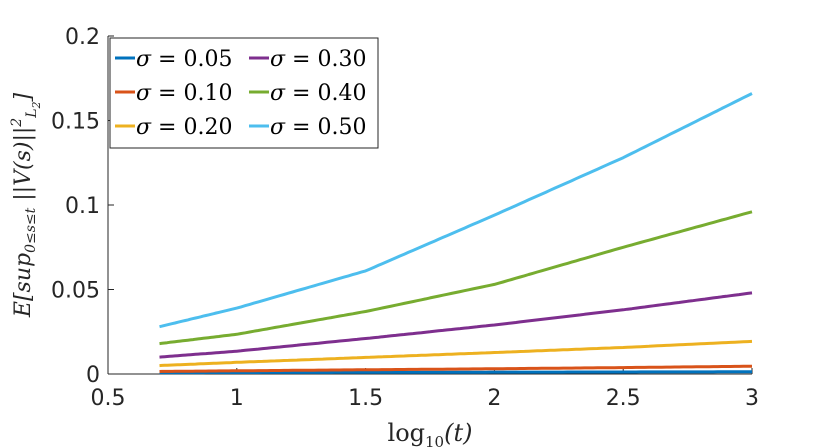 The height and width of the screenshot is (448, 830). I want to click on y-tick-label: 0, so click(93, 375).